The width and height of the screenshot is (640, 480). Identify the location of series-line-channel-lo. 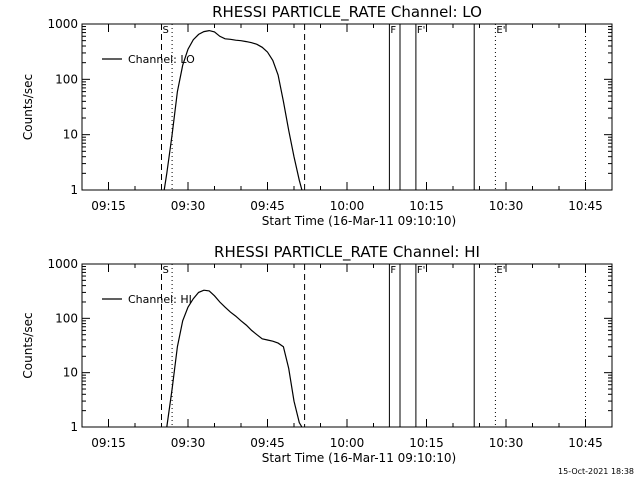
(233, 110).